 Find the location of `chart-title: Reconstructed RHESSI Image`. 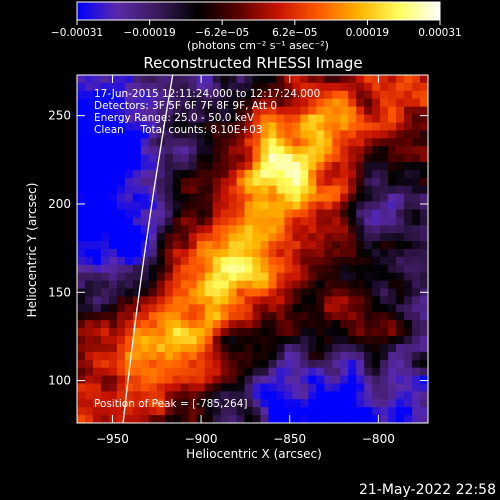

chart-title: Reconstructed RHESSI Image is located at coordinates (252, 63).